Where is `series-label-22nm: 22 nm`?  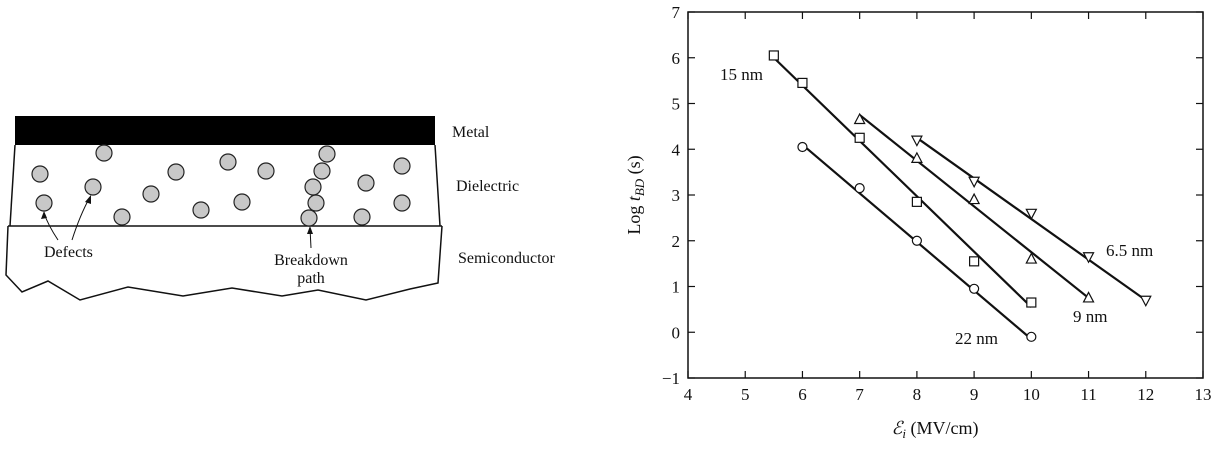
series-label-22nm: 22 nm is located at coordinates (976, 338).